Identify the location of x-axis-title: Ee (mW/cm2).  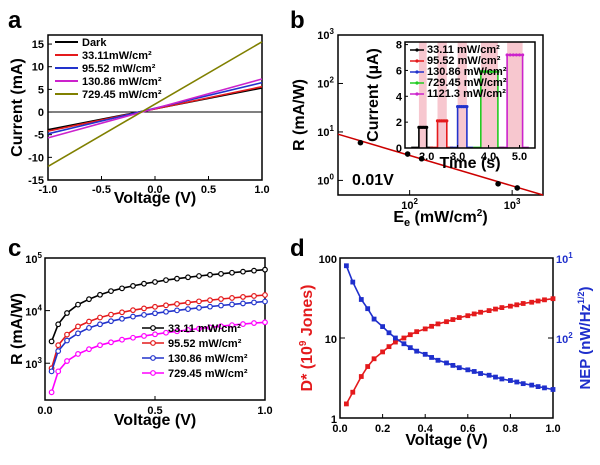
(440, 218).